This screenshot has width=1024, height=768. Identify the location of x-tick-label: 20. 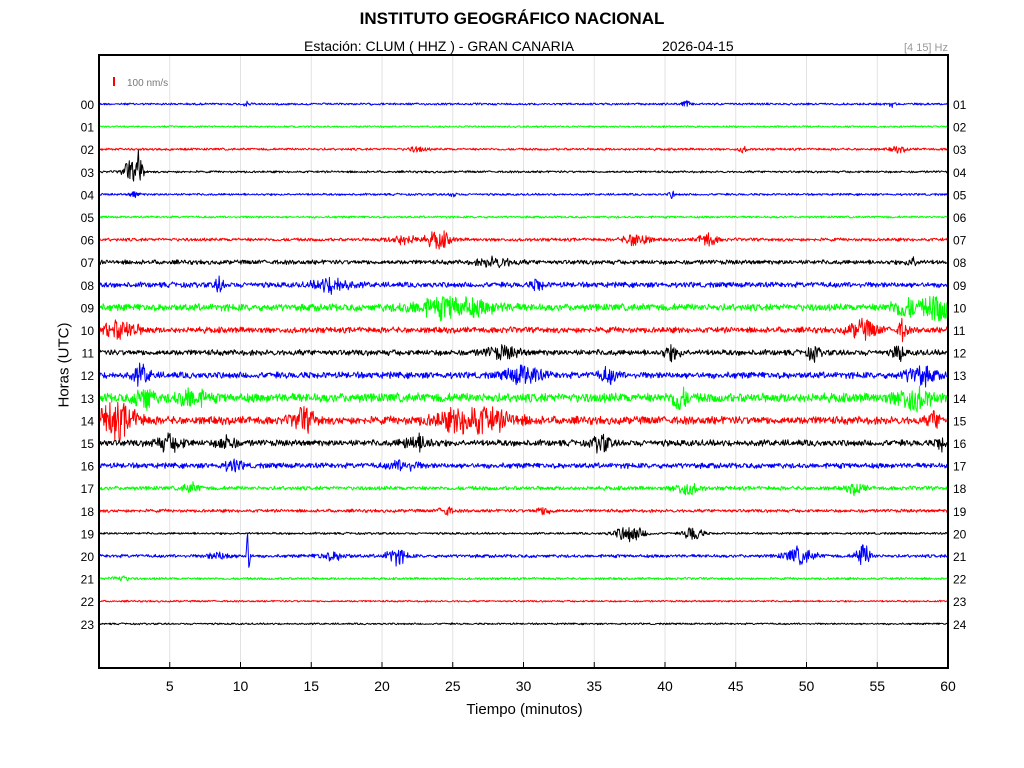
(382, 686).